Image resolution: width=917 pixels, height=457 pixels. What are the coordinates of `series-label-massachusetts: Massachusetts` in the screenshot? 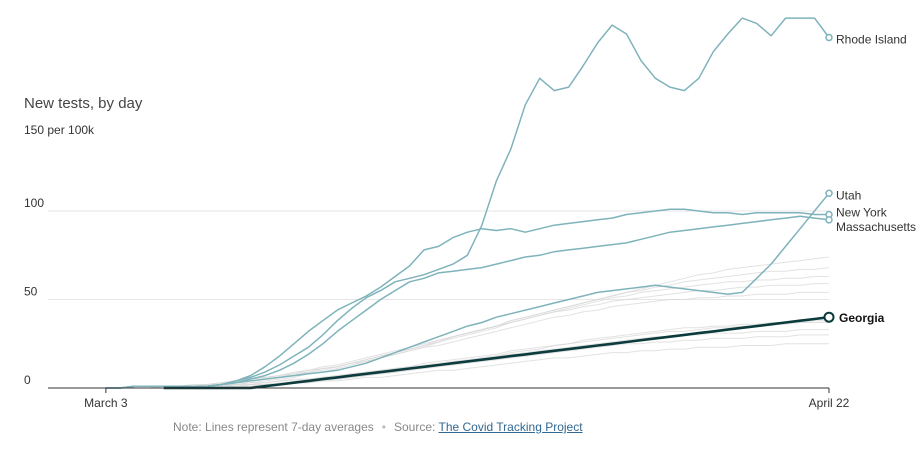 It's located at (876, 227).